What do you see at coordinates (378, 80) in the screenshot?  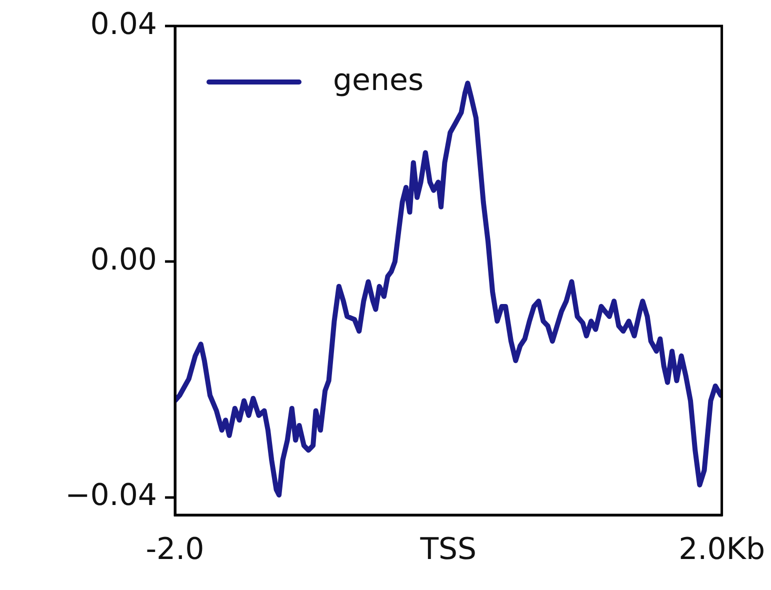 I see `legend-label: genes` at bounding box center [378, 80].